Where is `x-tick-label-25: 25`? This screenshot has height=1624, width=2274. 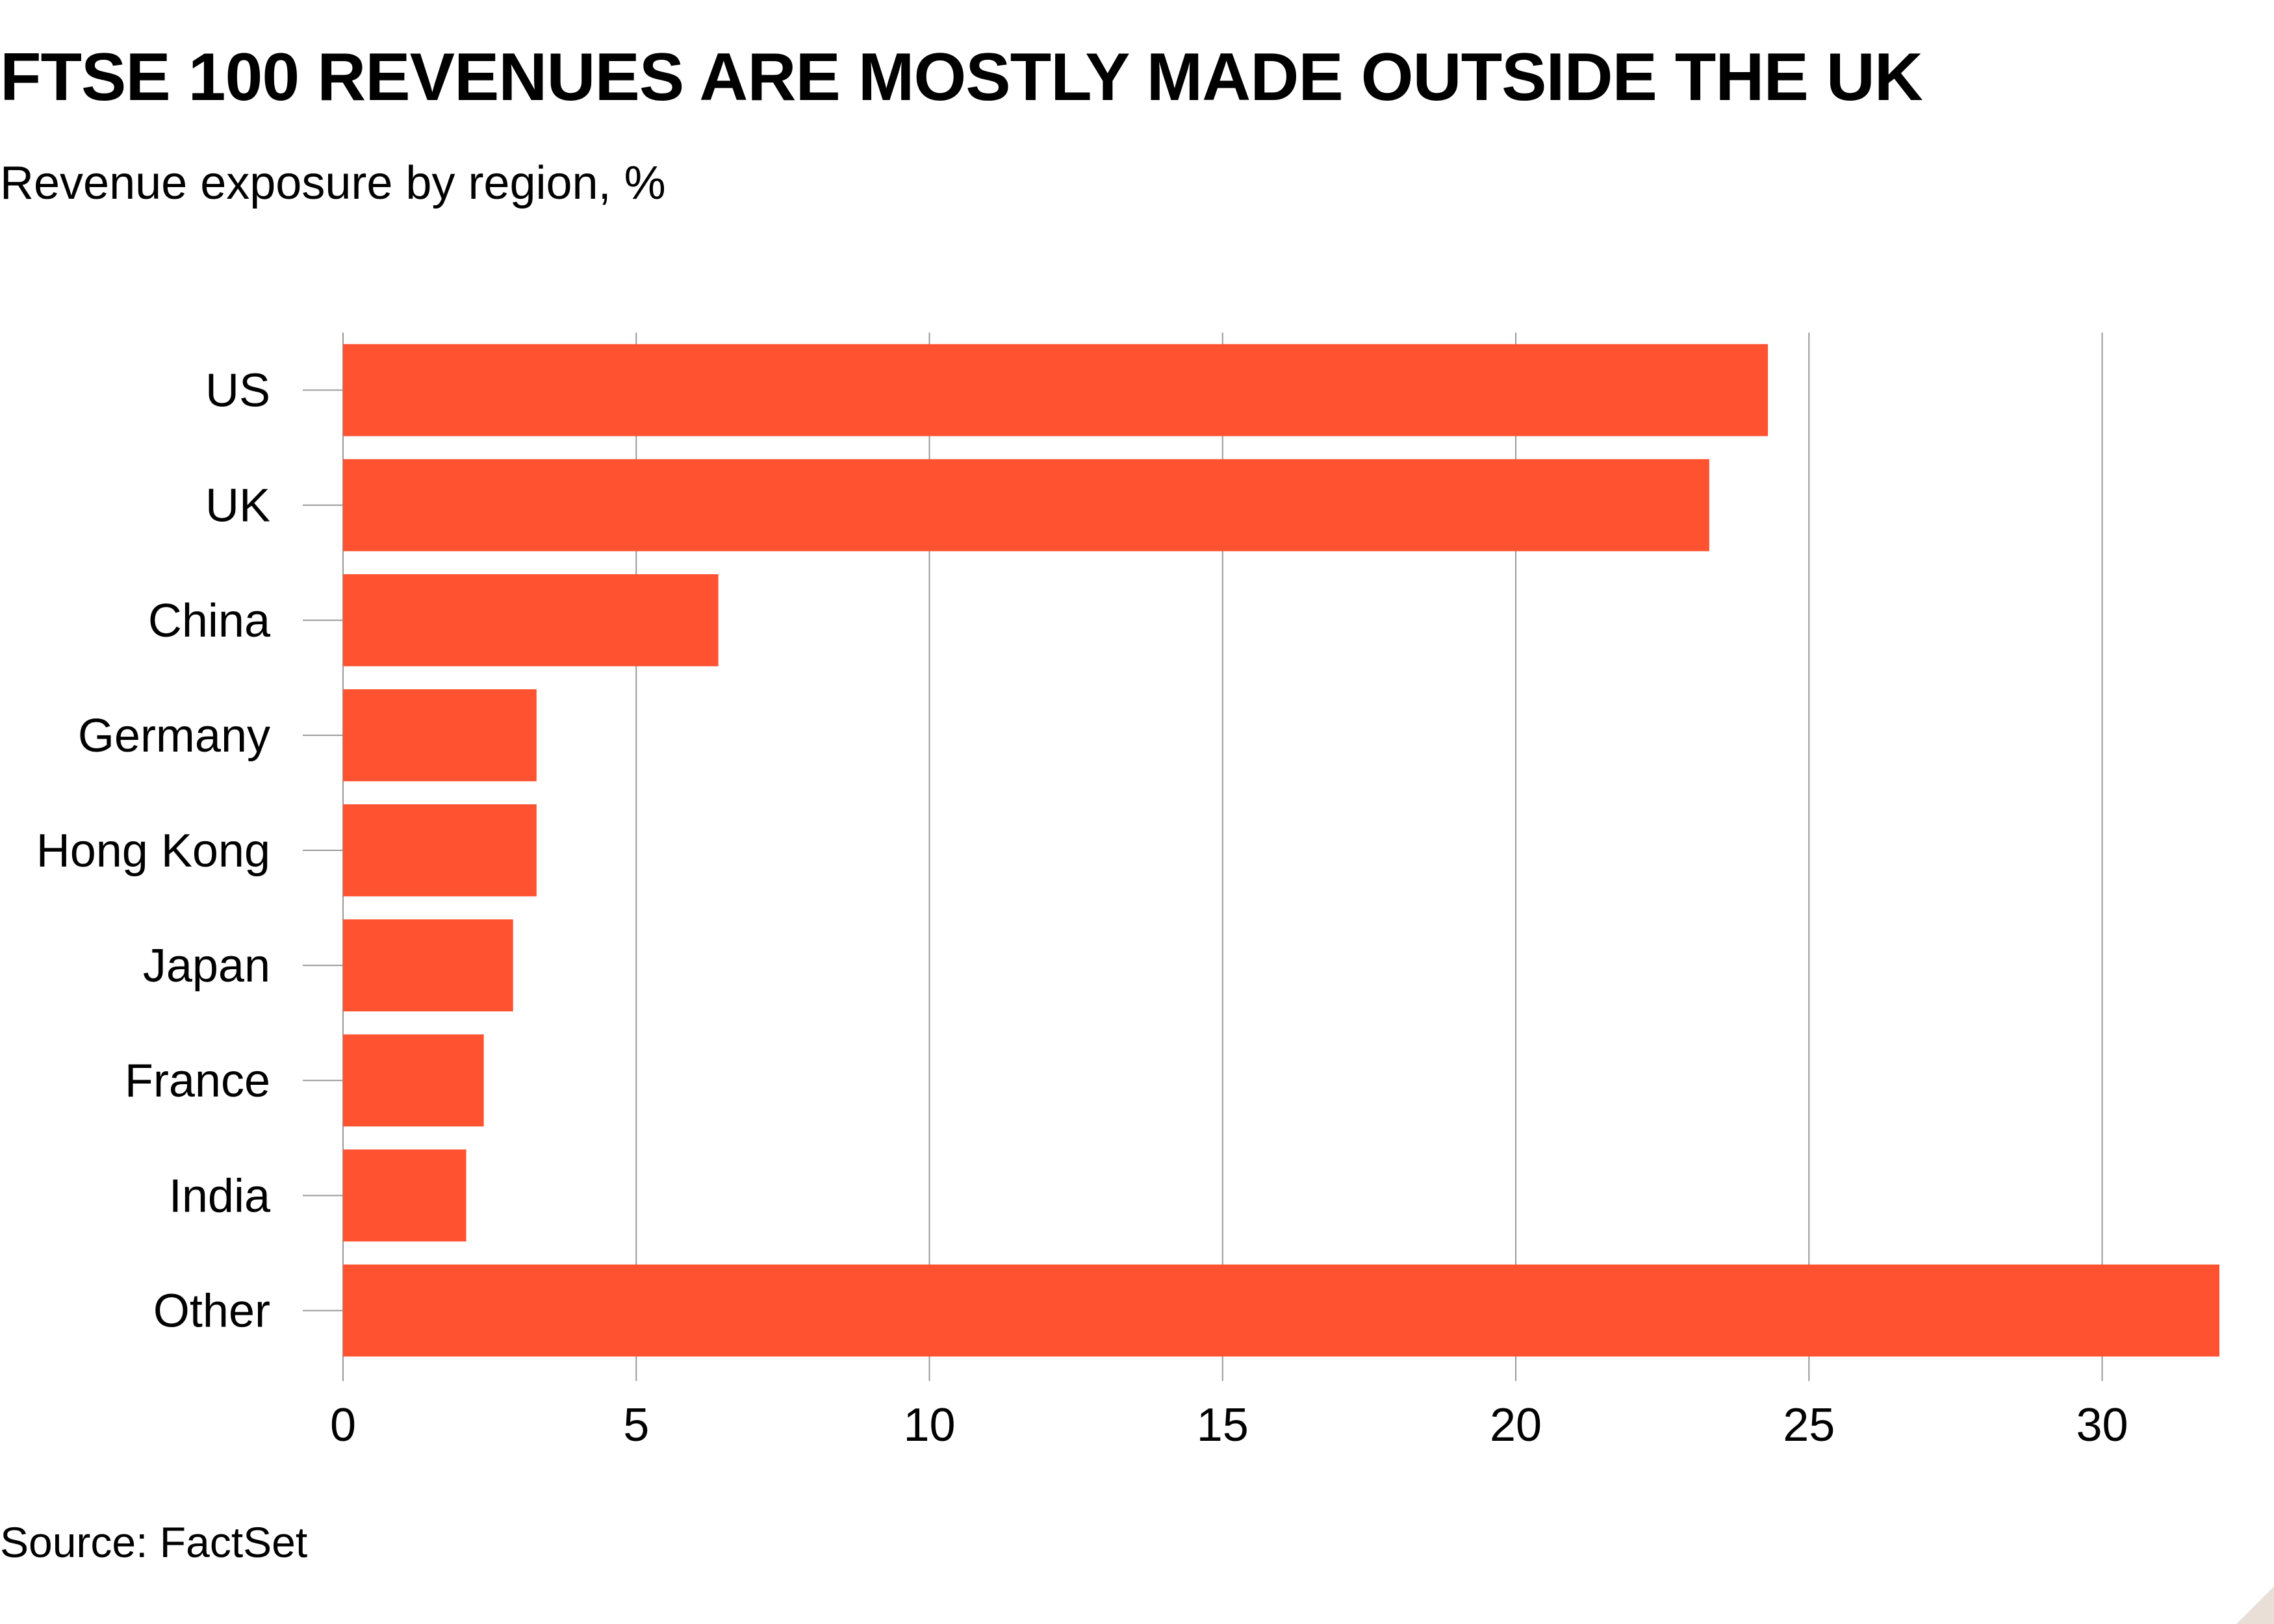
x-tick-label-25: 25 is located at coordinates (1809, 1425).